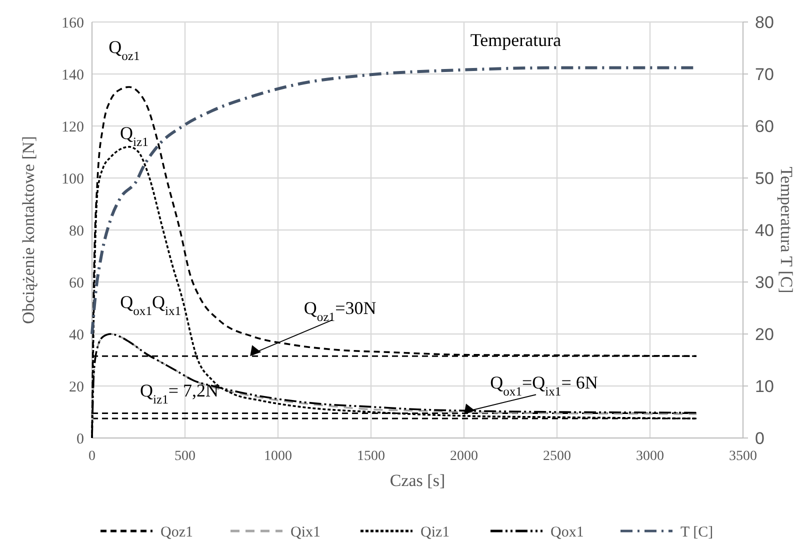 The width and height of the screenshot is (811, 553). What do you see at coordinates (179, 393) in the screenshot?
I see `annotation: Q$_{iz1}$= 7,2N` at bounding box center [179, 393].